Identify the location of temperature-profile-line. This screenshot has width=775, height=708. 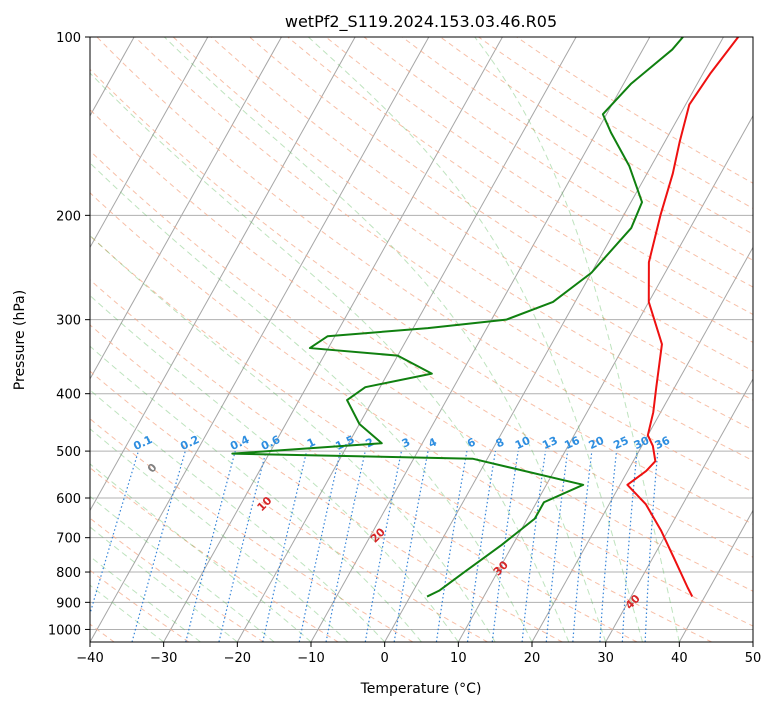
(682, 317).